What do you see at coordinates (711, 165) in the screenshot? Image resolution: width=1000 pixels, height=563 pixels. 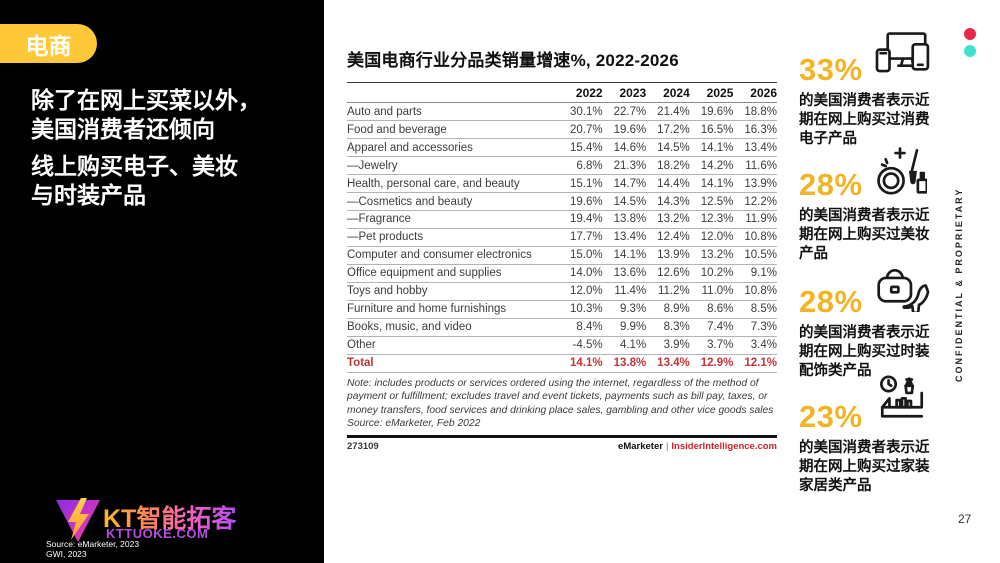 I see `row-value: 14.2%` at bounding box center [711, 165].